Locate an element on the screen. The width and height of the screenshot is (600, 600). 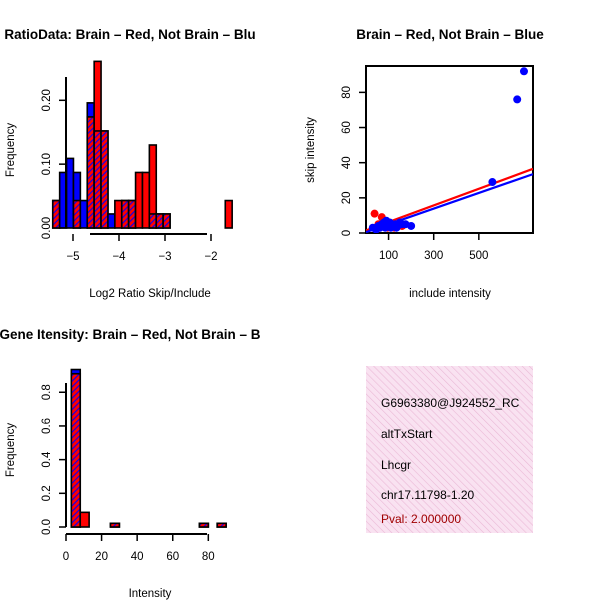
ratio-y-tick-label: 0.10 is located at coordinates (47, 164).